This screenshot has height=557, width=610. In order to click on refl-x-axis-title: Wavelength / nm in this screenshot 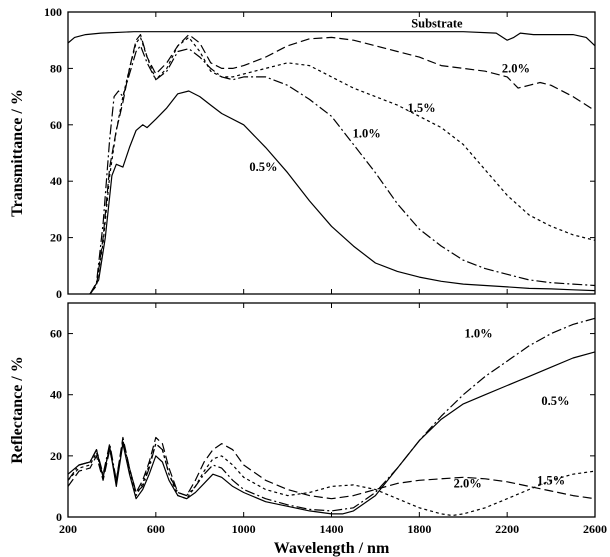, I will do `click(332, 548)`.